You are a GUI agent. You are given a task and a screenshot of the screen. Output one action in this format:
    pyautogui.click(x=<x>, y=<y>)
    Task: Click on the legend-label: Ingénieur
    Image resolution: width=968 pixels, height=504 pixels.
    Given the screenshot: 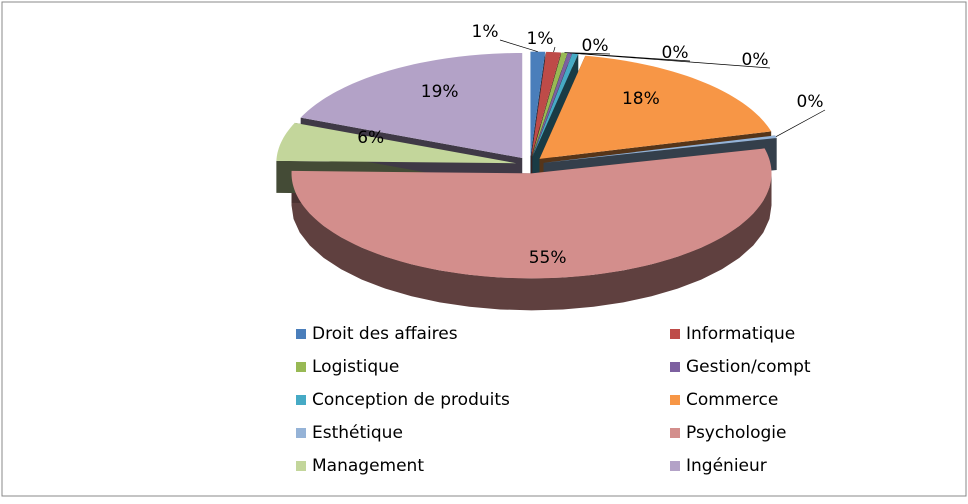 What is the action you would take?
    pyautogui.click(x=726, y=466)
    